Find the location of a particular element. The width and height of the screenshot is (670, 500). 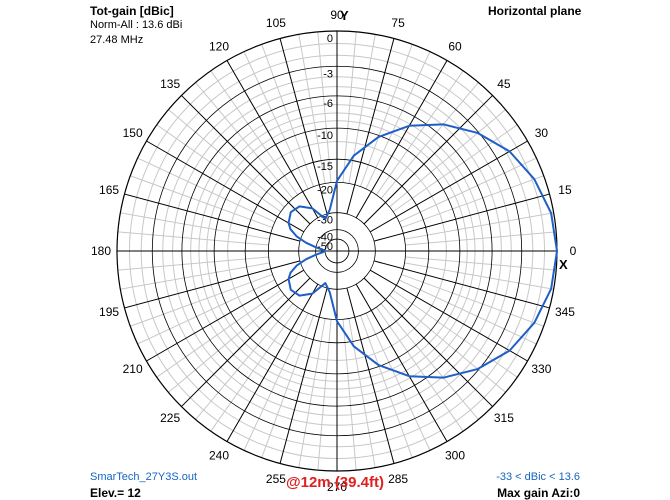

max-gain-label: Max gain Azi:0 is located at coordinates (538, 493).